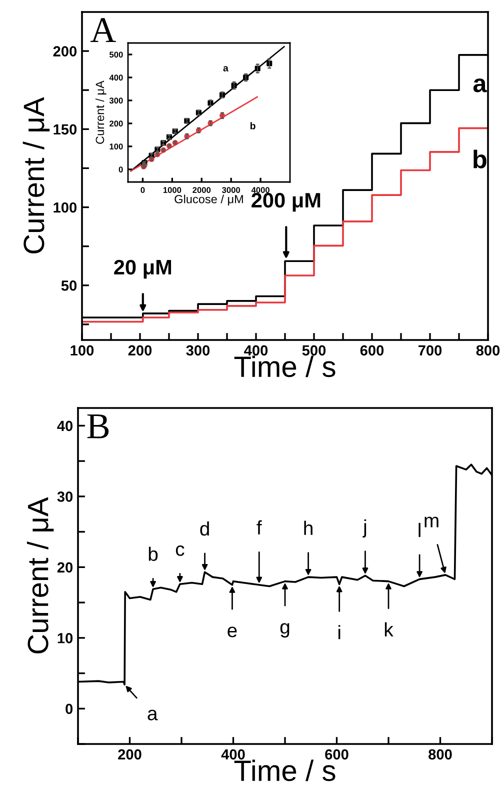  I want to click on annotation: c, so click(180, 550).